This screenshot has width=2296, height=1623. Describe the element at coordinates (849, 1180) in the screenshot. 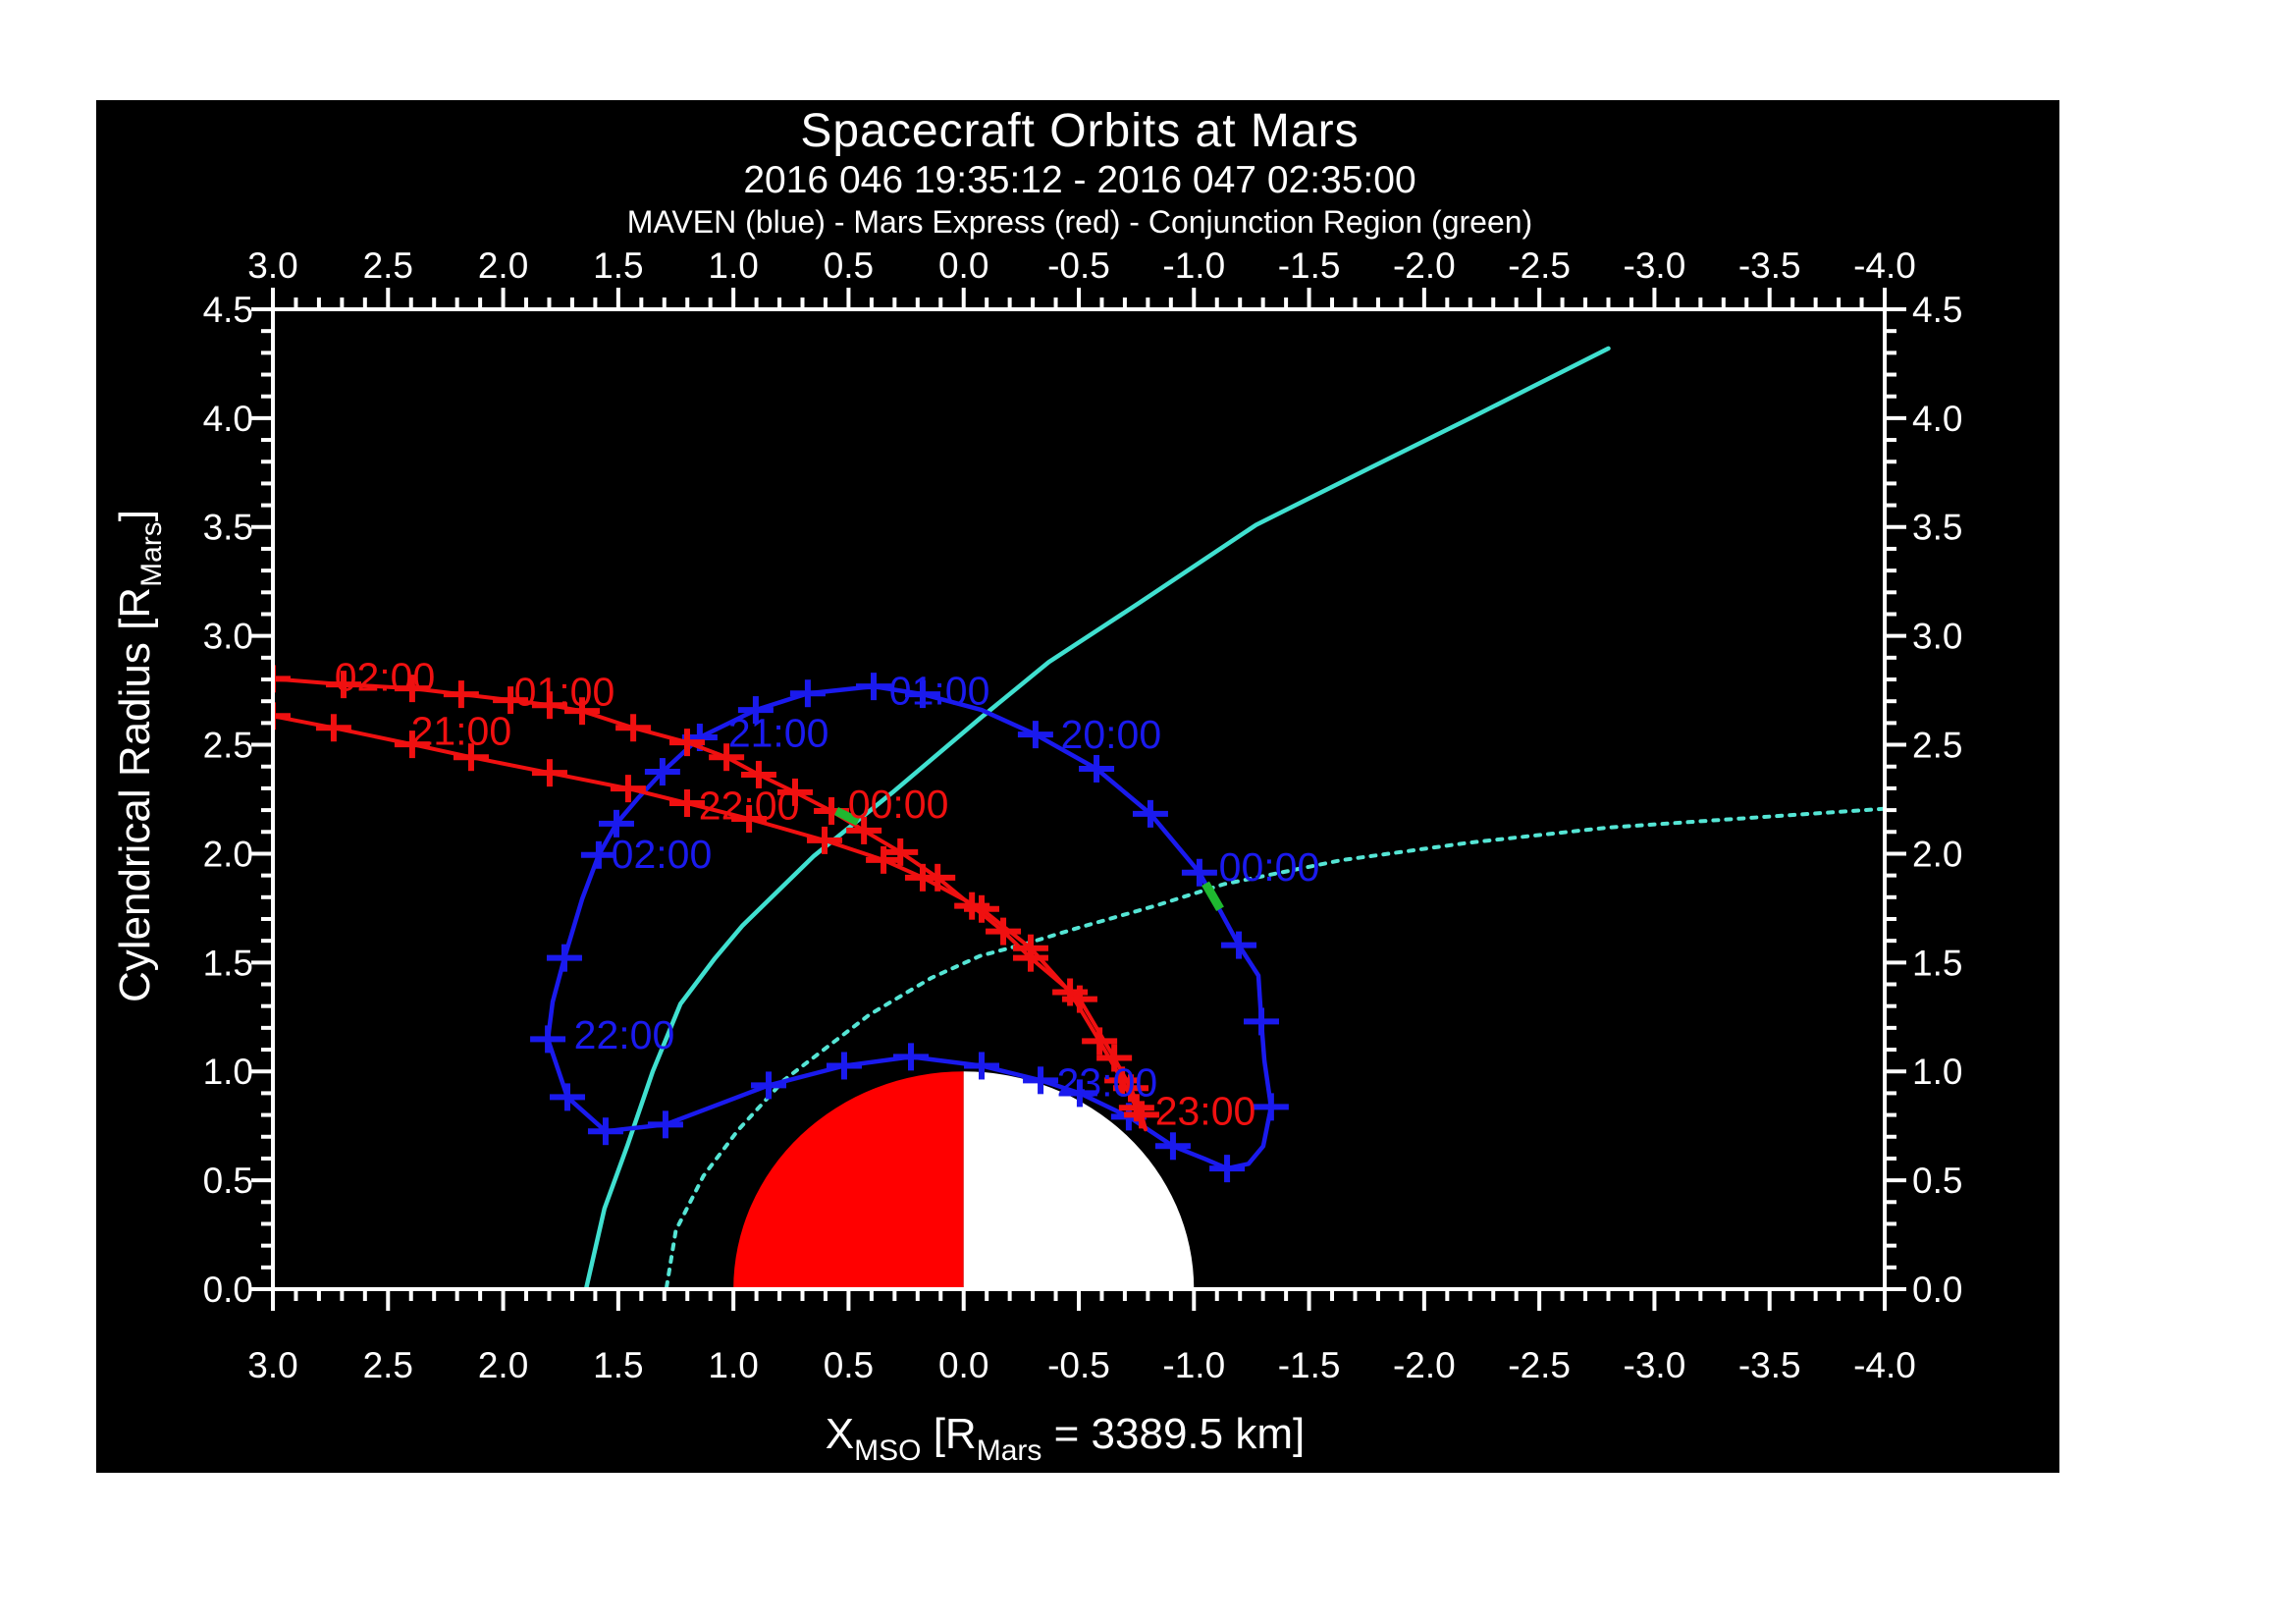

I see `mars-dayside` at that location.